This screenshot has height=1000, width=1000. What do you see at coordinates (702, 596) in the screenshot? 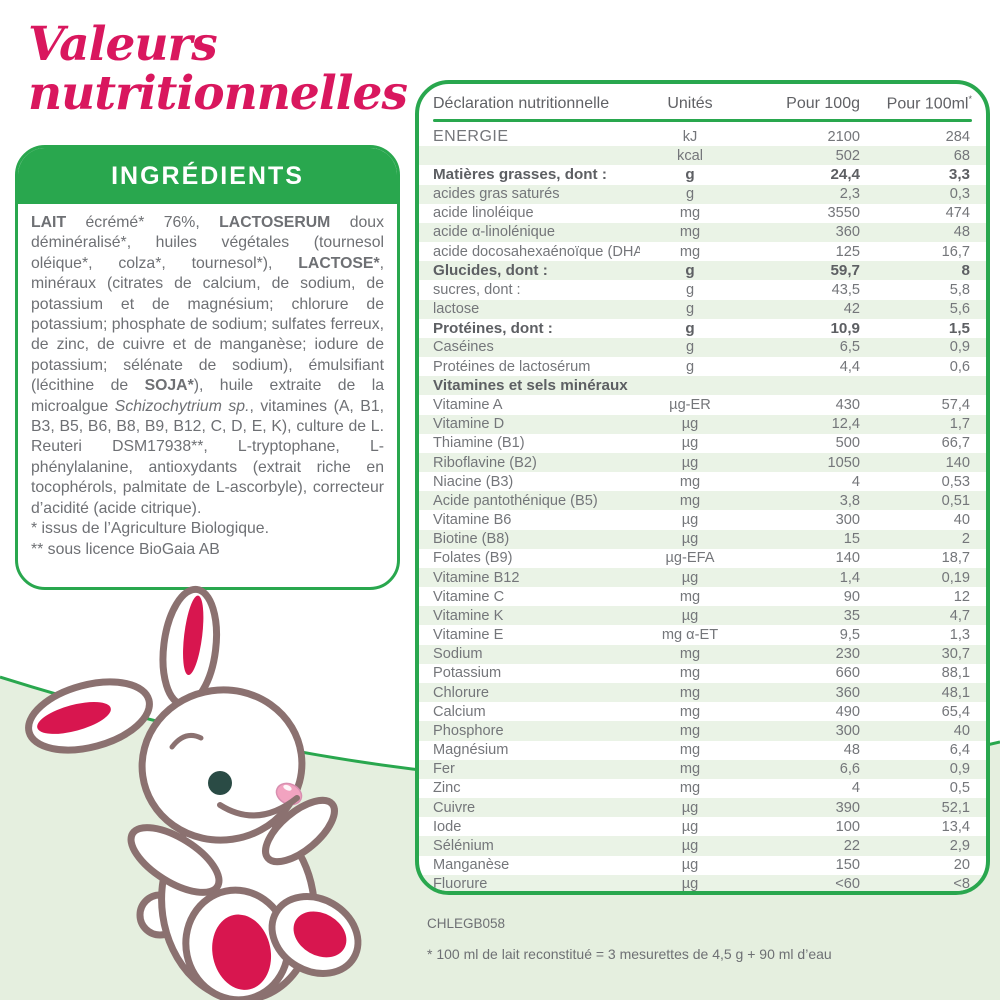
I see `nutrition-row: Vitamine C mg 90 12` at bounding box center [702, 596].